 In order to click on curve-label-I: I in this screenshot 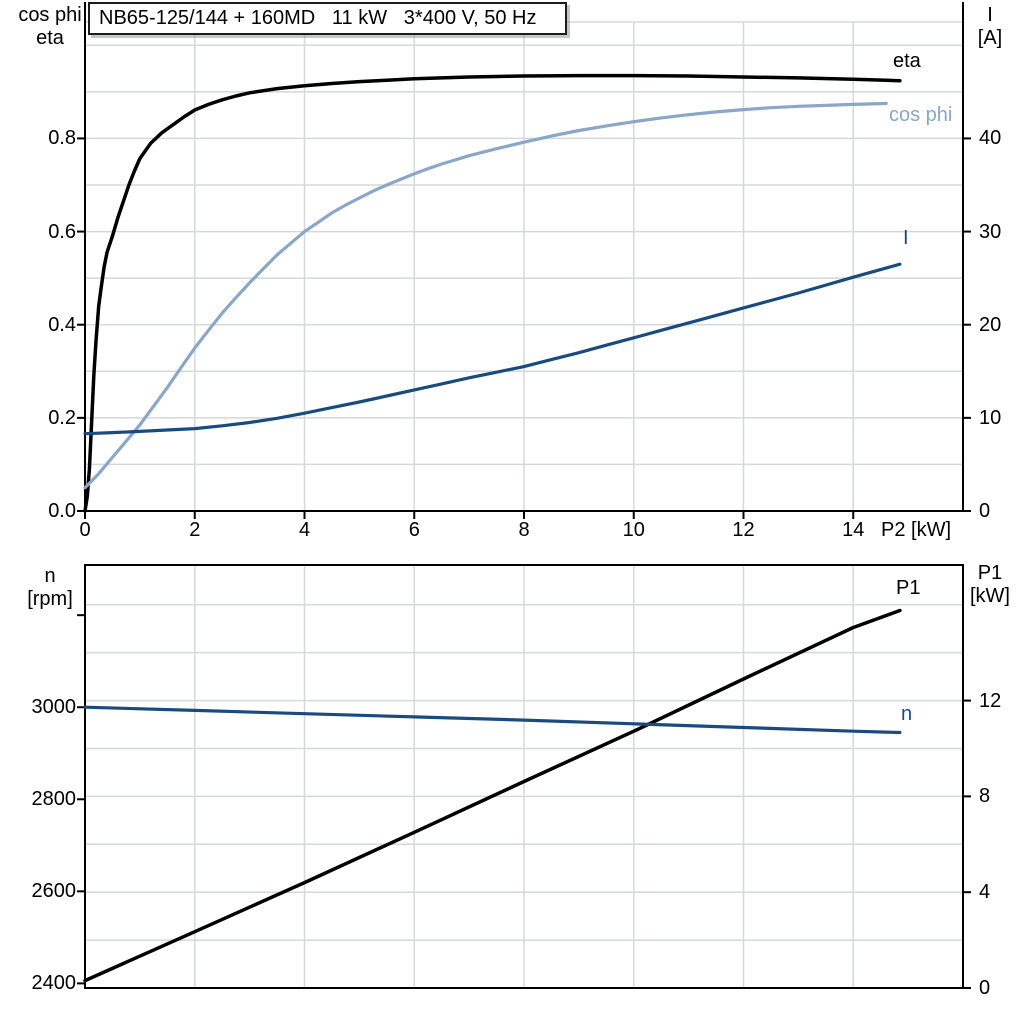, I will do `click(906, 238)`.